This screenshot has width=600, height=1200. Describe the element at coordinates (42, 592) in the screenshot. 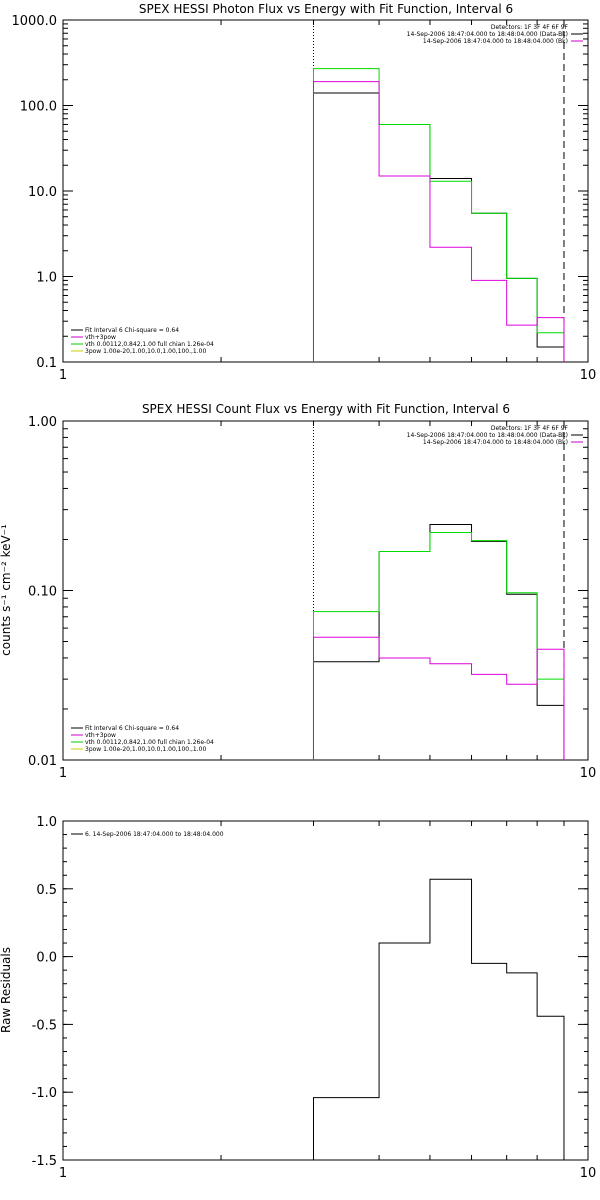

I see `count-flux-y-tick-label: 0.10` at that location.